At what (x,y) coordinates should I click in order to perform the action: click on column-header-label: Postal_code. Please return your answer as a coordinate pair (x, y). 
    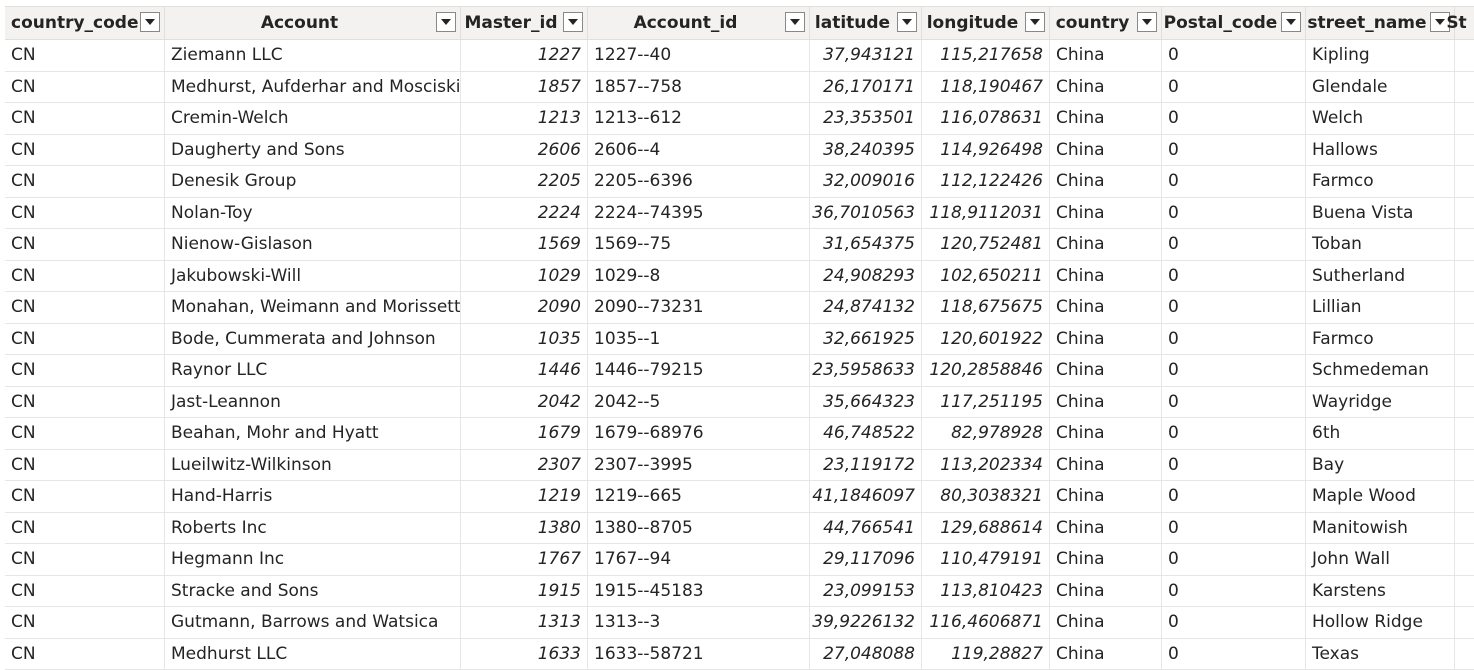
    Looking at the image, I should click on (1221, 23).